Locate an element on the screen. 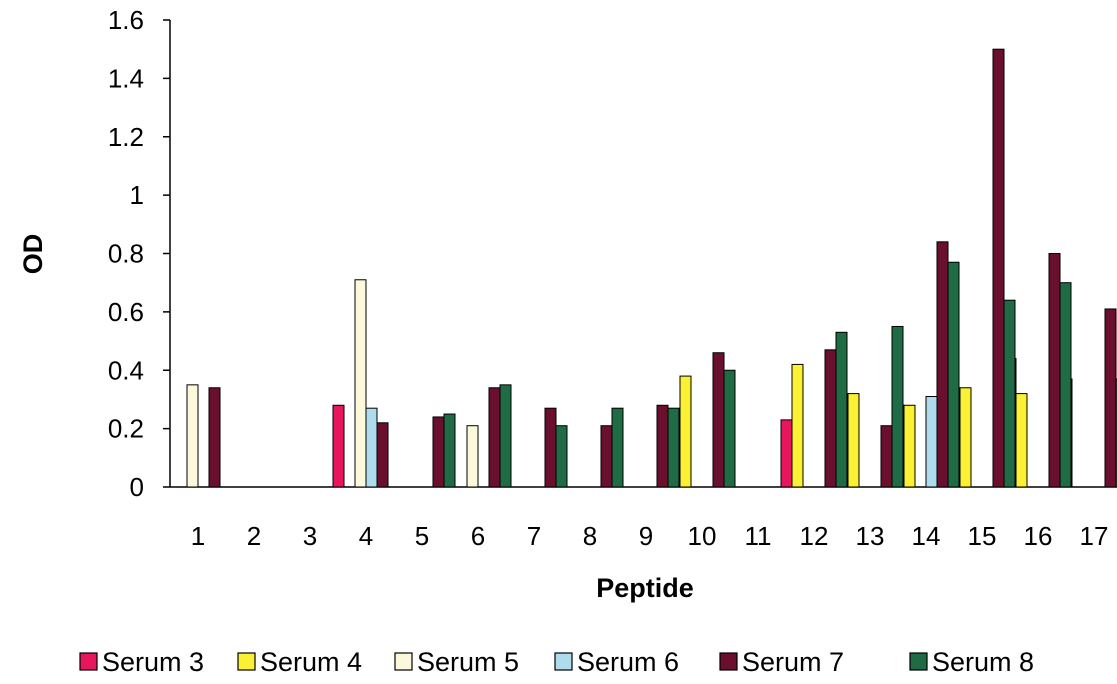 The width and height of the screenshot is (1117, 684). x-tick-label: 10 is located at coordinates (702, 536).